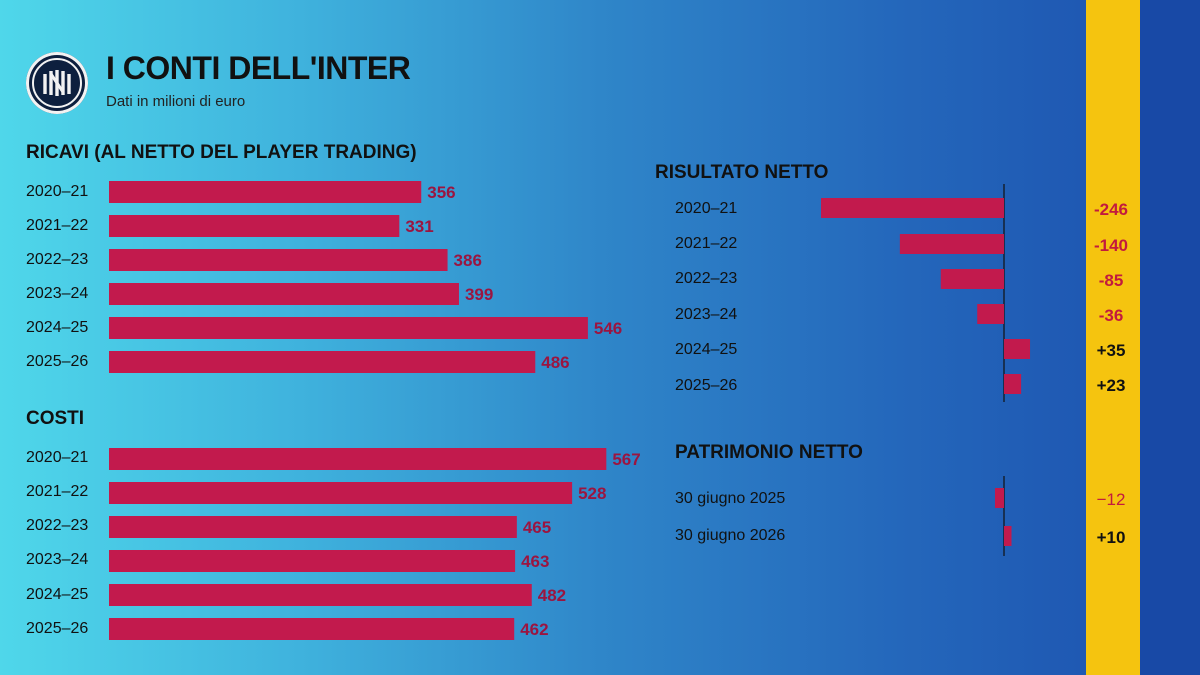 This screenshot has width=1200, height=675. I want to click on ricavi-value-label-1: 331, so click(419, 226).